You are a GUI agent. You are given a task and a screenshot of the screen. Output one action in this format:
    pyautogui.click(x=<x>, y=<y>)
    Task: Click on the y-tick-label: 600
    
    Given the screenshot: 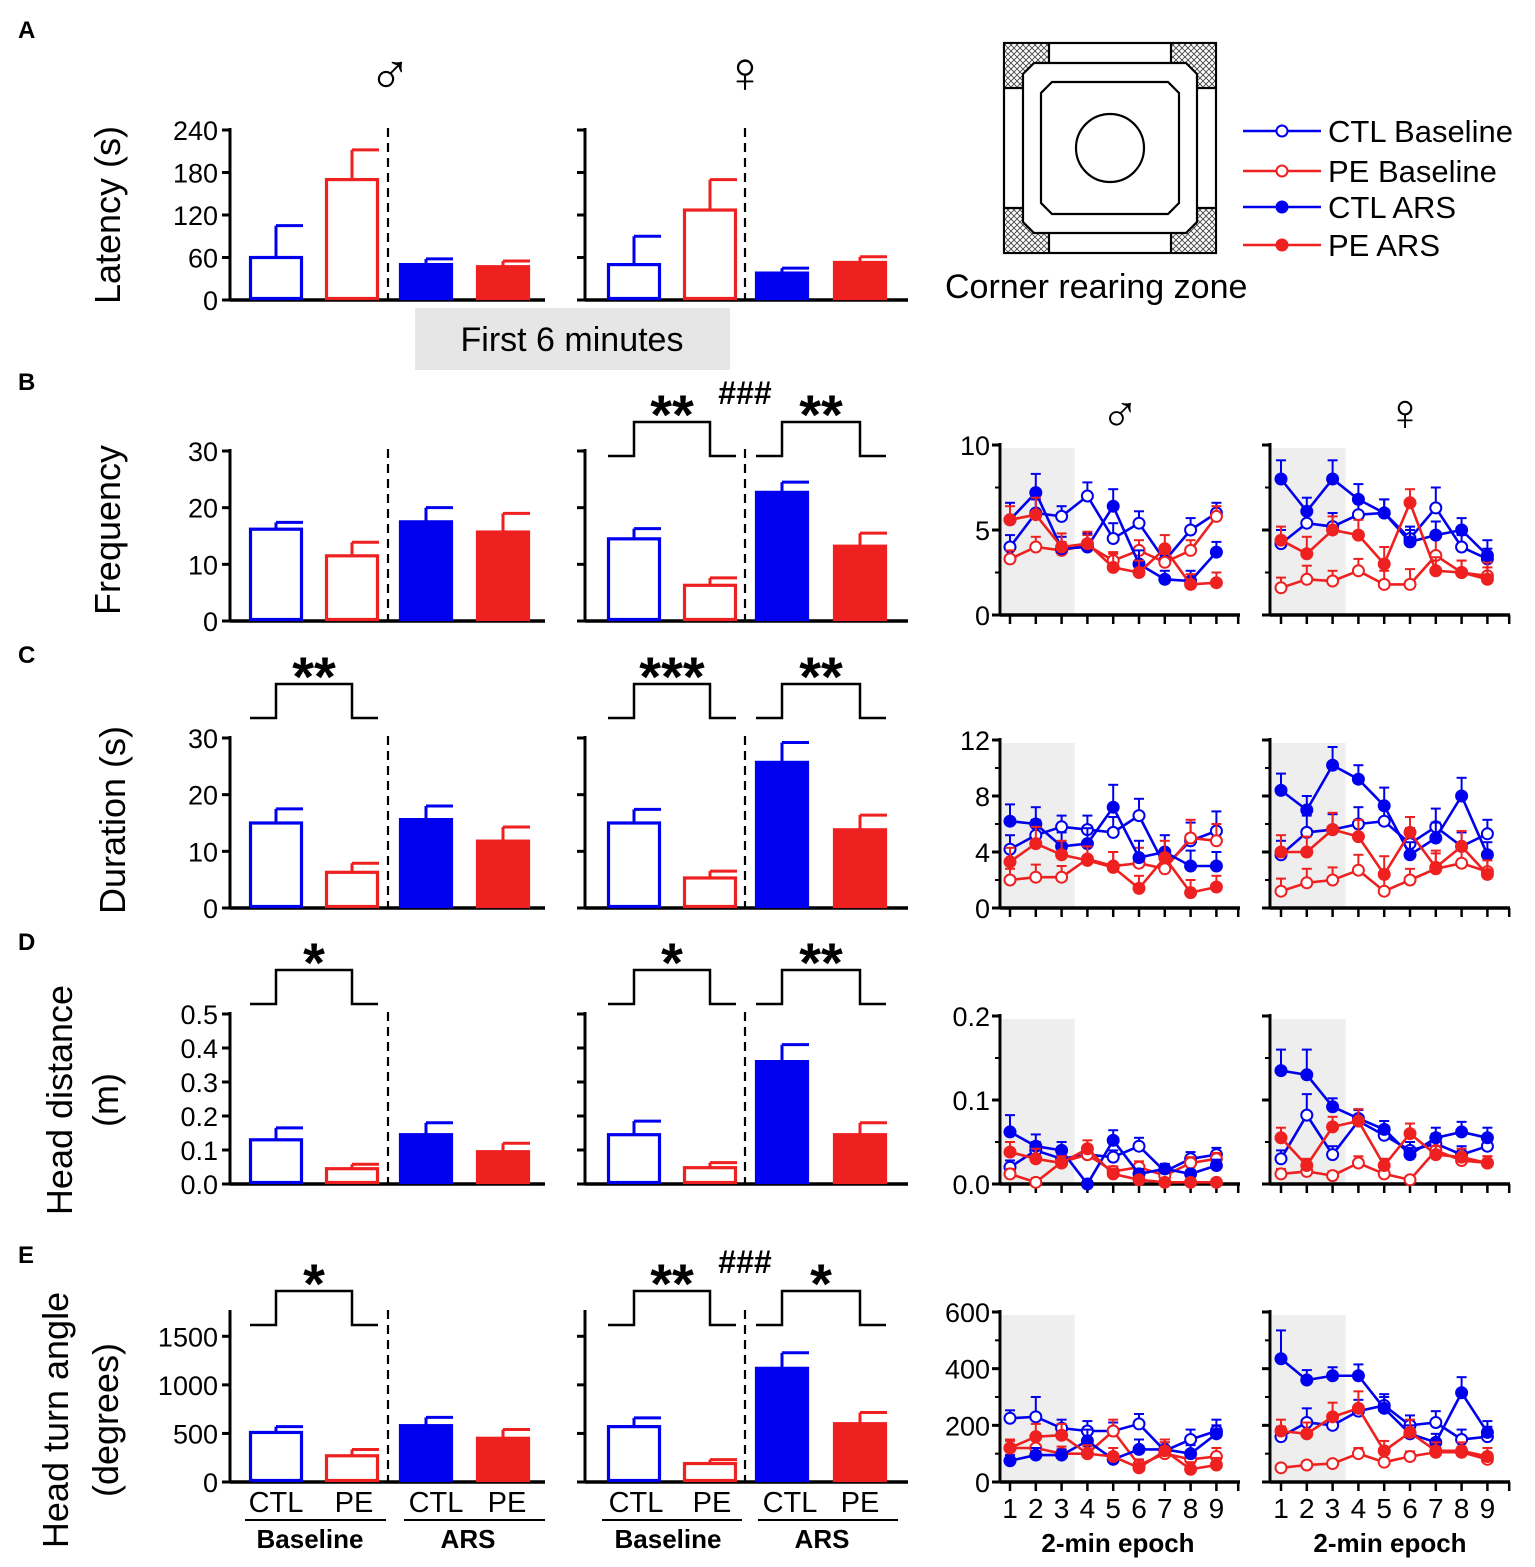 What is the action you would take?
    pyautogui.click(x=967, y=1313)
    